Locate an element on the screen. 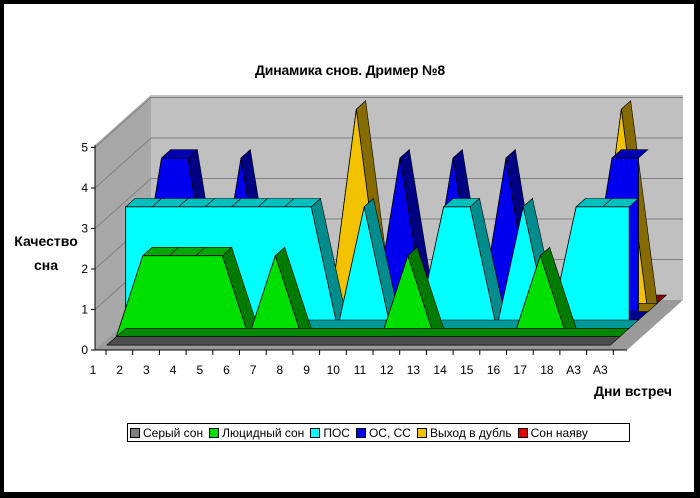 The height and width of the screenshot is (498, 700). legend-item-gray-sleep: Серый сон is located at coordinates (166, 433).